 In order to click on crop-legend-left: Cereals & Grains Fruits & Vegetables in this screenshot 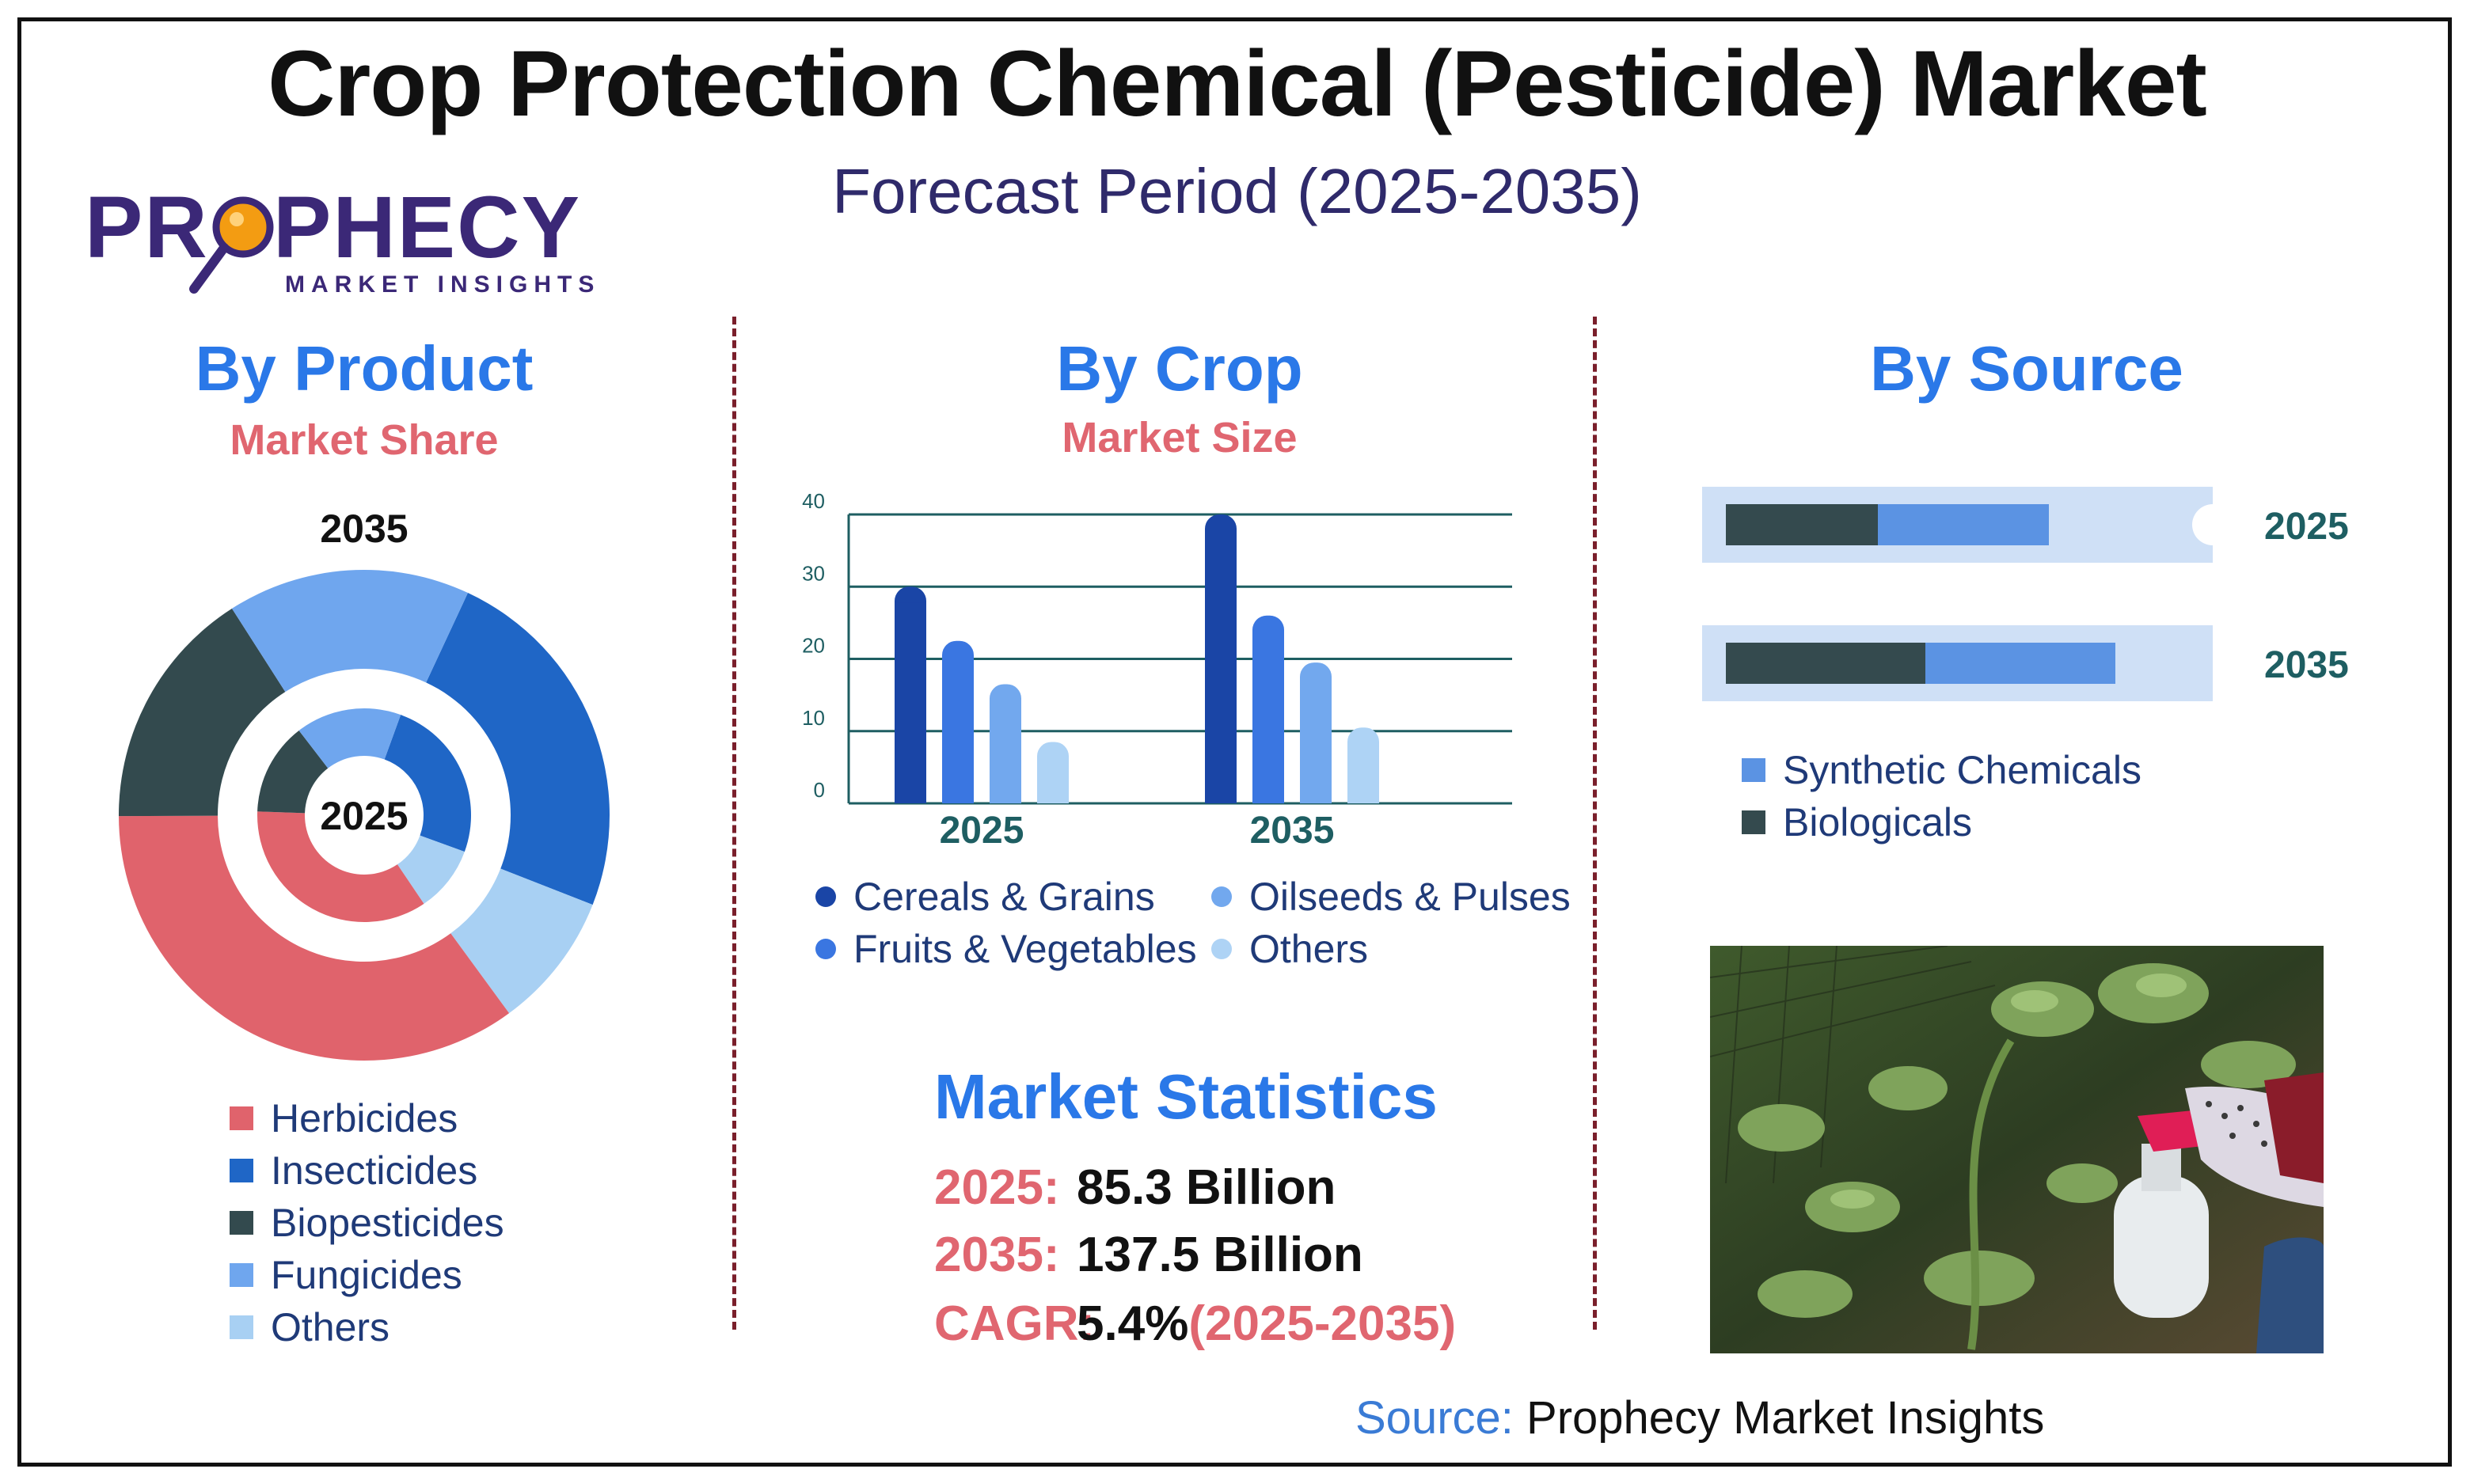, I will do `click(1006, 923)`.